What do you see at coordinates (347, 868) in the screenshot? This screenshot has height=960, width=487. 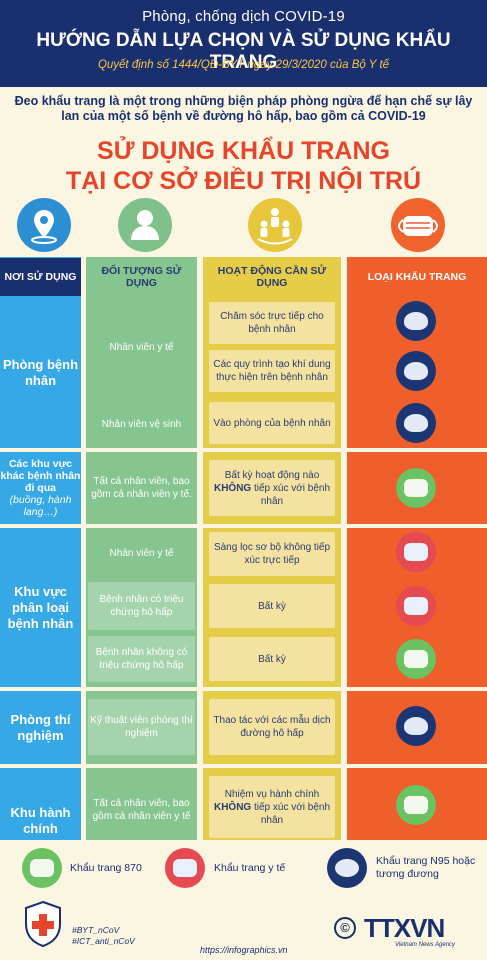 I see `legend-n95-icon` at bounding box center [347, 868].